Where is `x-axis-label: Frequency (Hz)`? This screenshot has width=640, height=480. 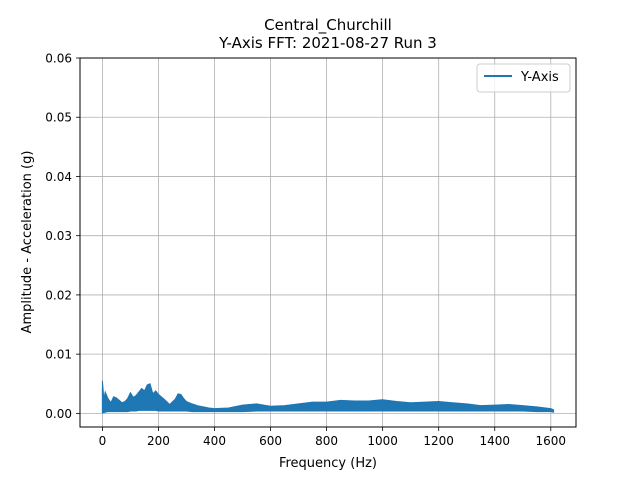 x-axis-label: Frequency (Hz) is located at coordinates (328, 463).